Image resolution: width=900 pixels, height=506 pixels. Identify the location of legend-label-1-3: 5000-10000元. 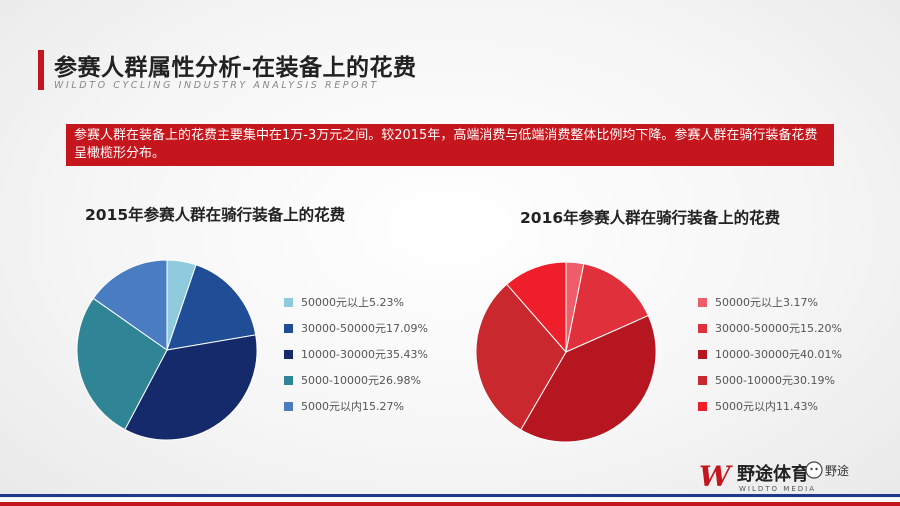
(754, 380).